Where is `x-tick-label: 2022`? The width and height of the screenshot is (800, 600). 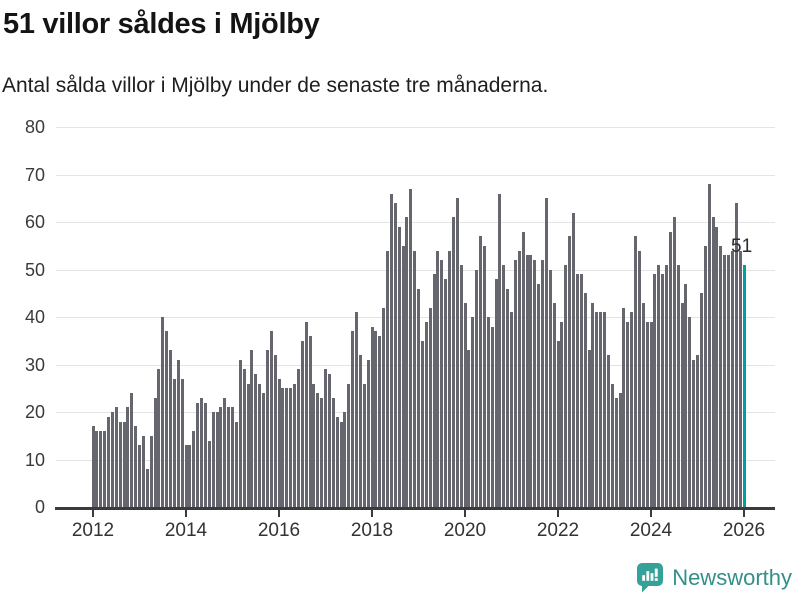 x-tick-label: 2022 is located at coordinates (558, 530).